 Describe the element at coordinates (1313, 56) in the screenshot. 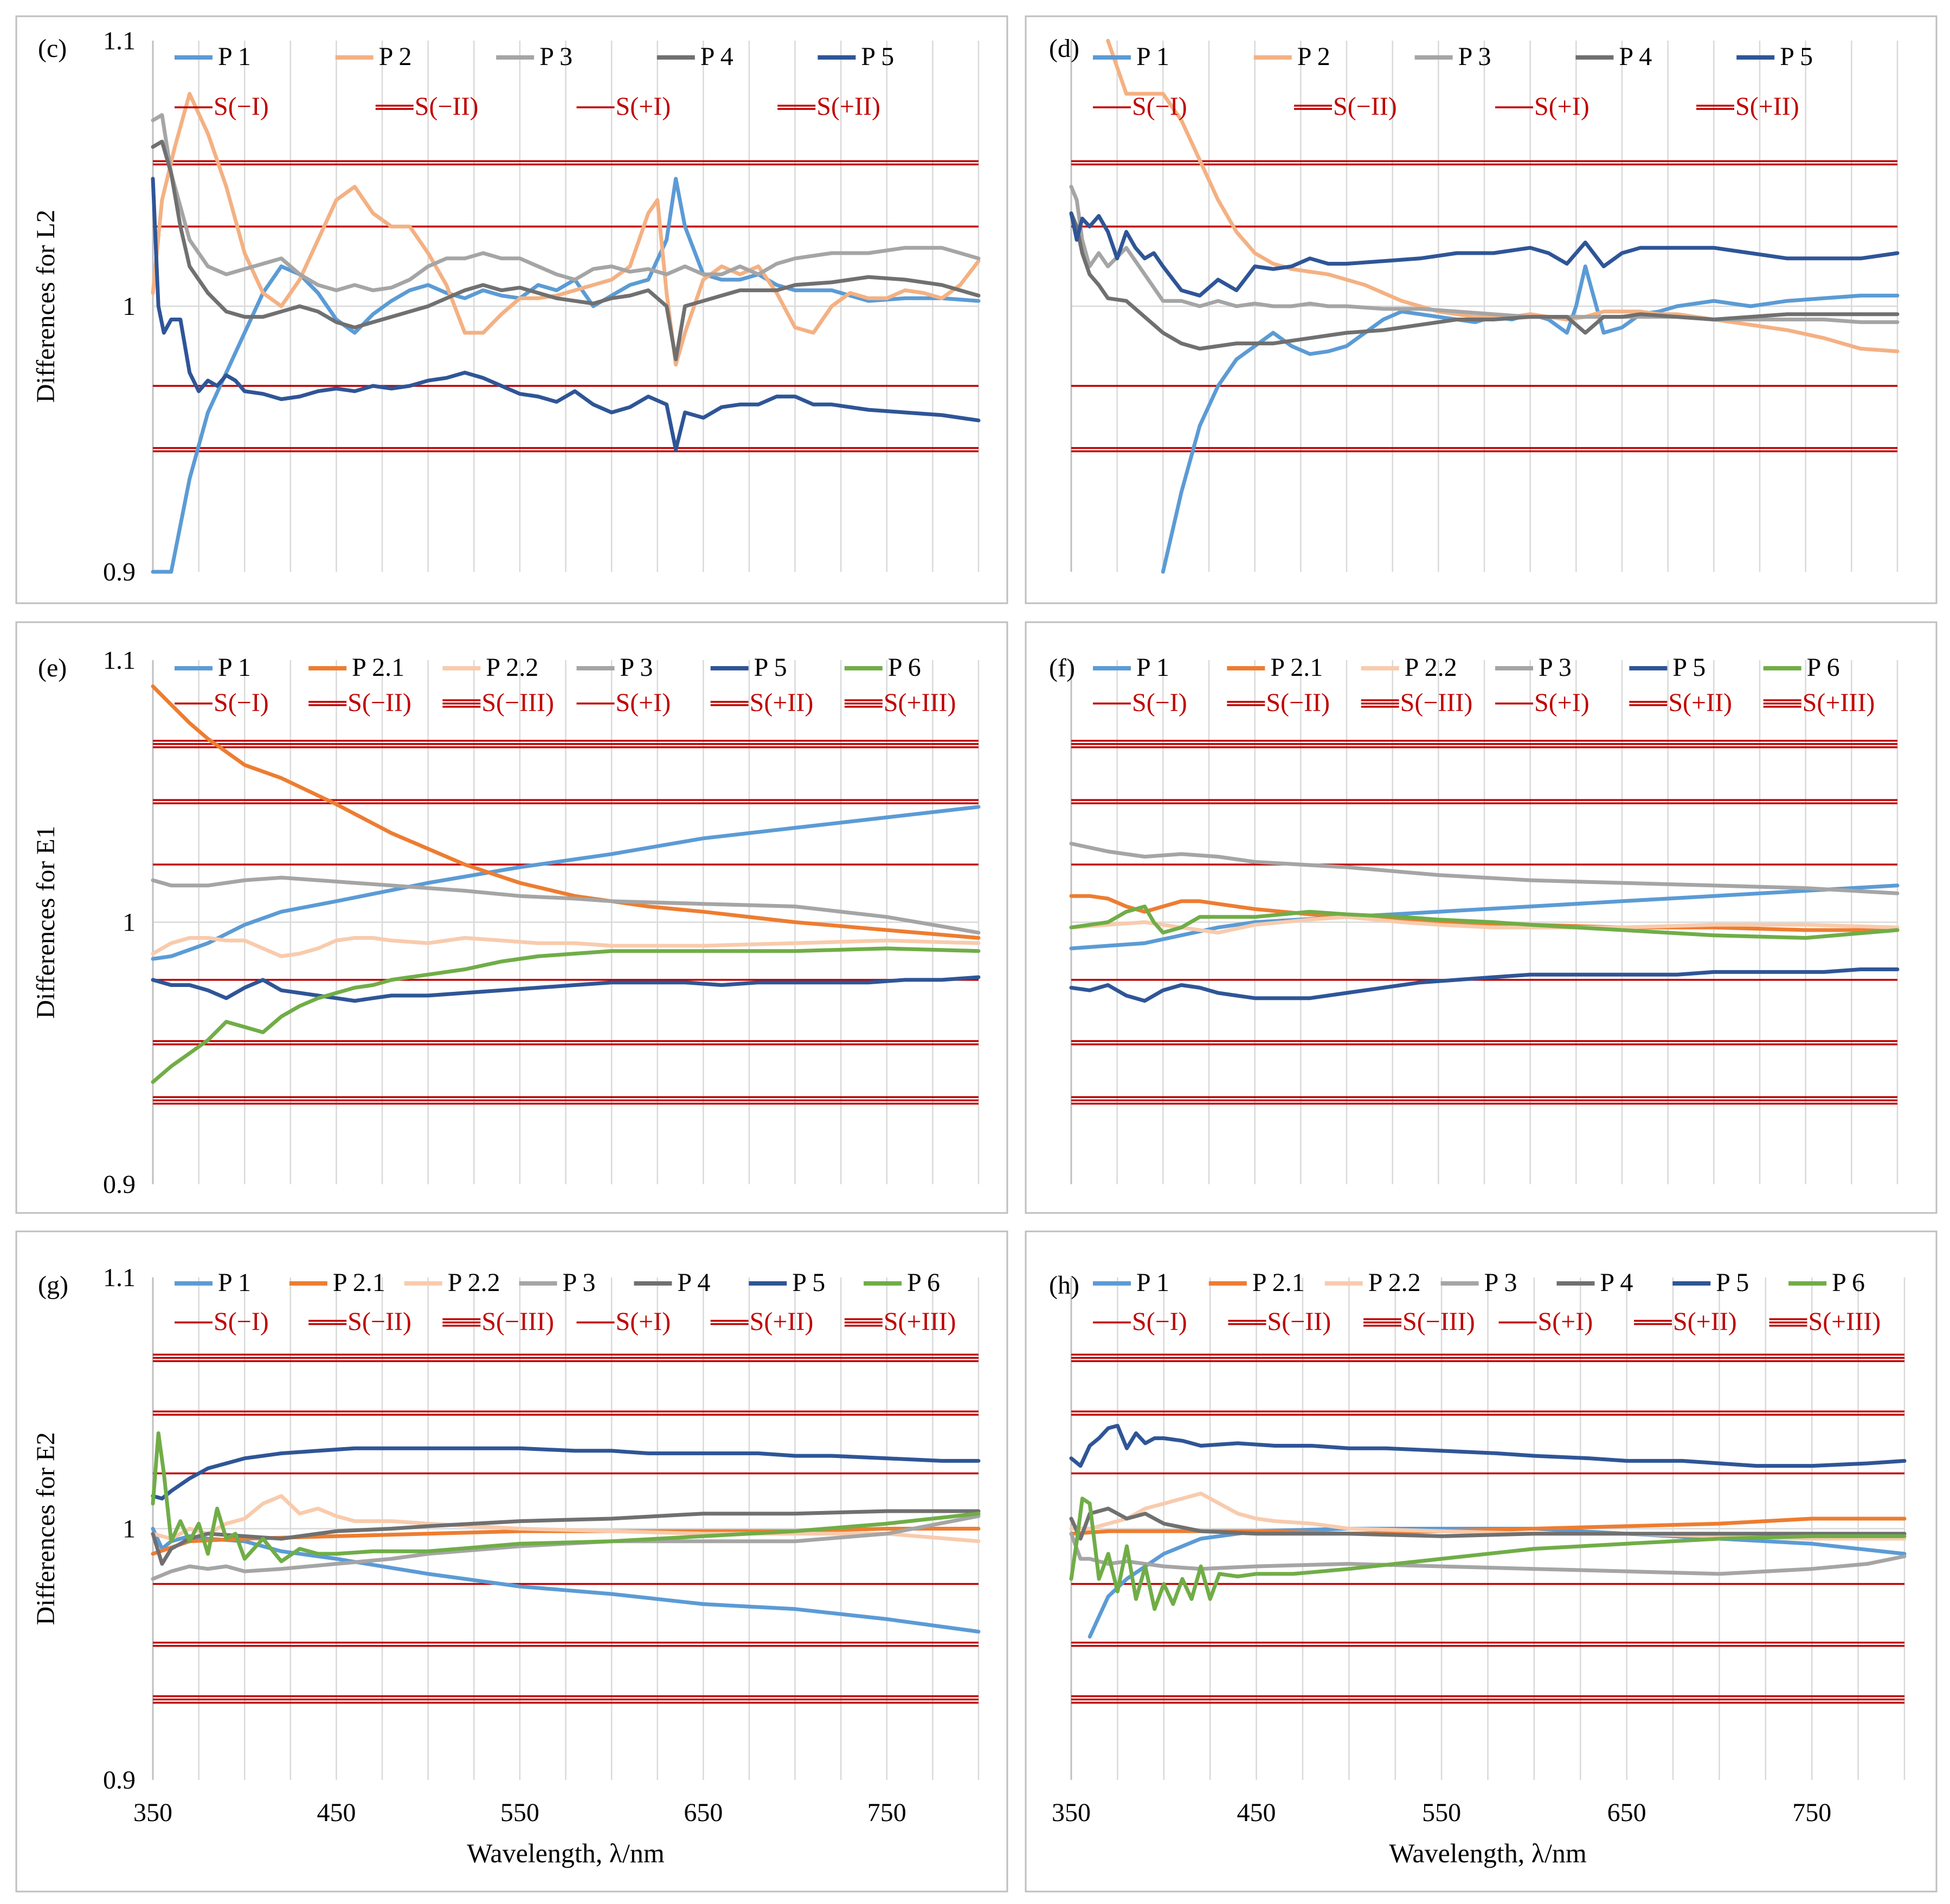

I see `legend-label: P 2` at that location.